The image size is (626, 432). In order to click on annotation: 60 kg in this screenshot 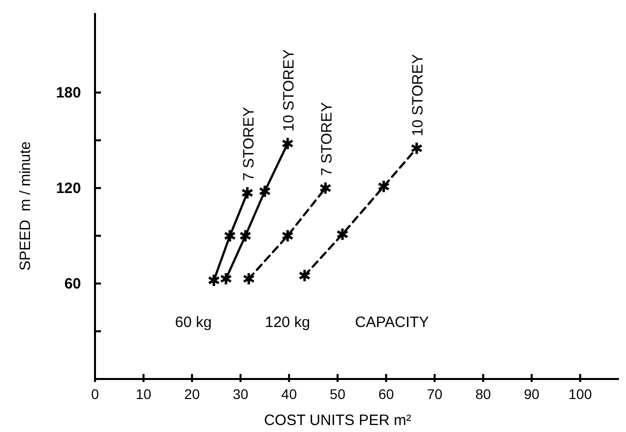, I will do `click(193, 322)`.